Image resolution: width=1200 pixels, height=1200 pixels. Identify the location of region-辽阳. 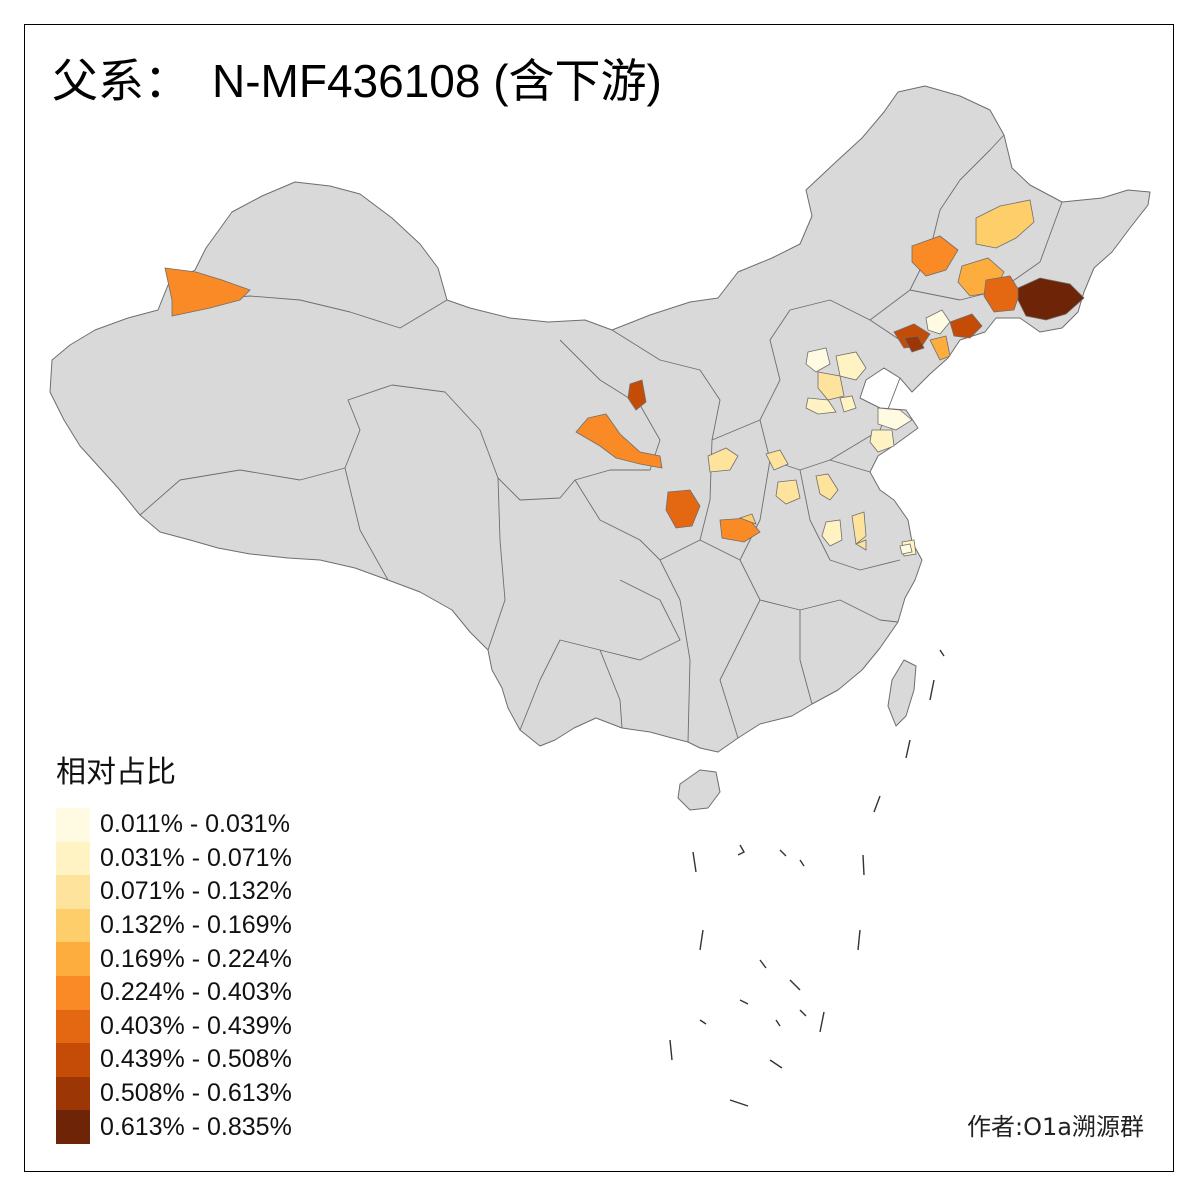
(940, 348).